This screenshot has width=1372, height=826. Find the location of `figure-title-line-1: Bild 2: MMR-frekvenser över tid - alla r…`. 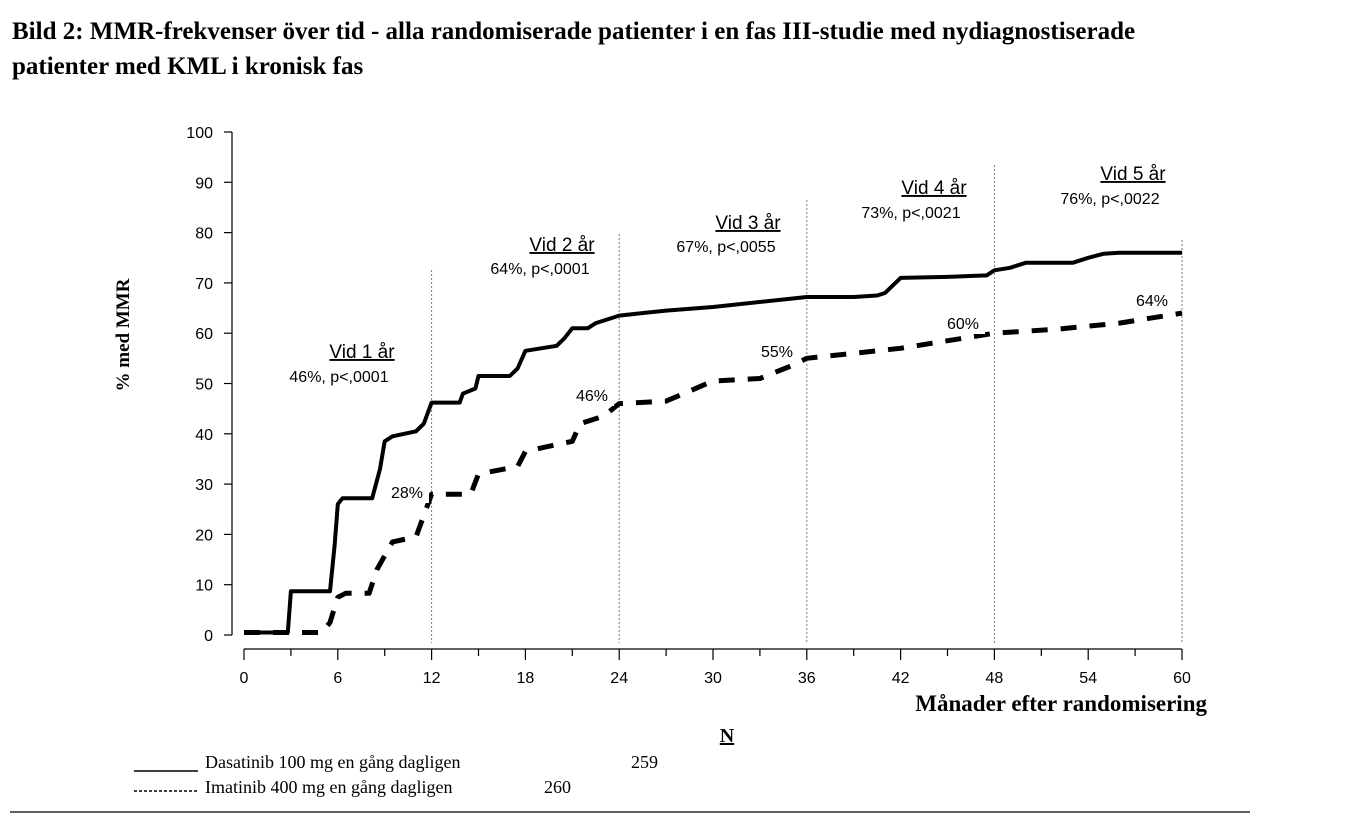

figure-title-line-1: Bild 2: MMR-frekvenser över tid - alla r… is located at coordinates (574, 31).